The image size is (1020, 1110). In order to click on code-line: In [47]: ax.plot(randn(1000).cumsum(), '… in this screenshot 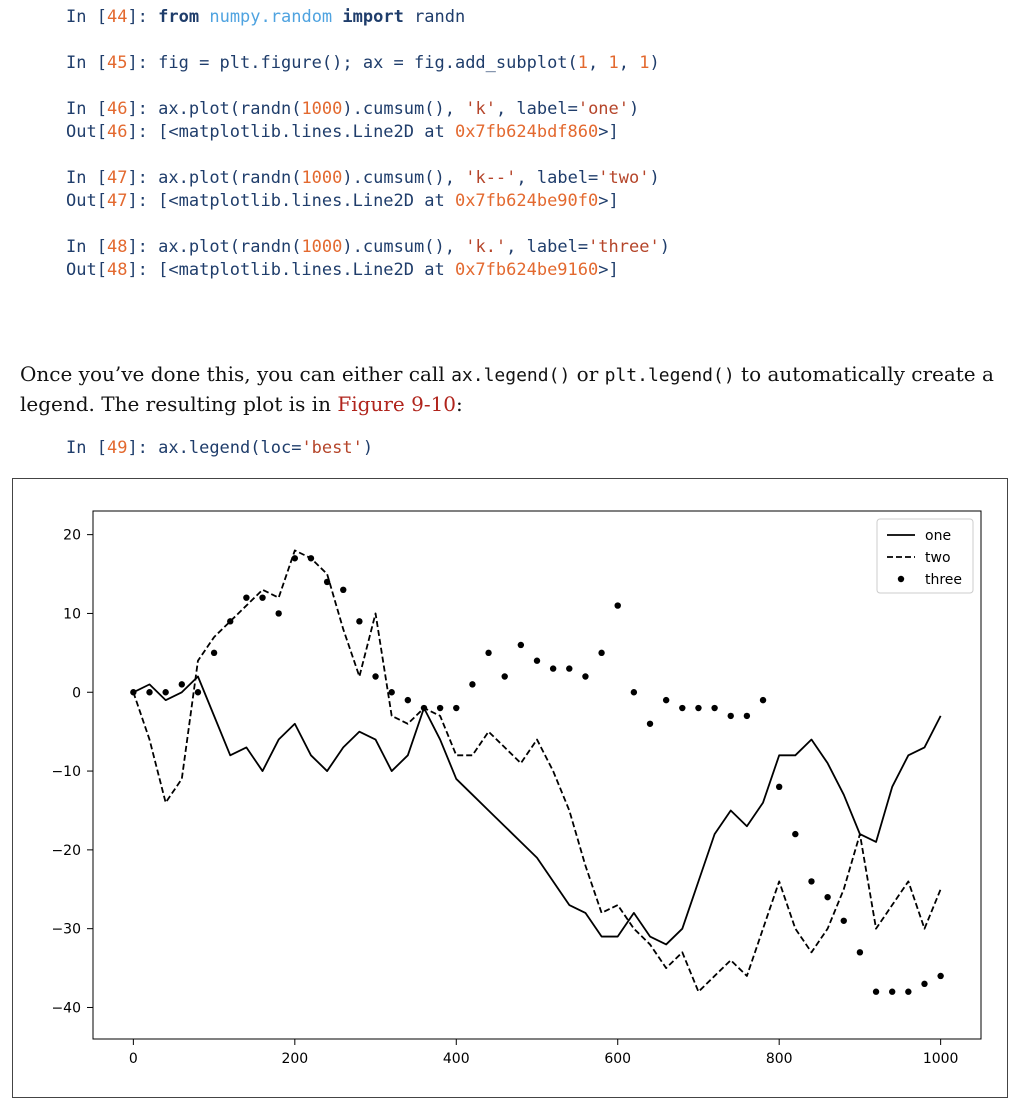, I will do `click(368, 178)`.